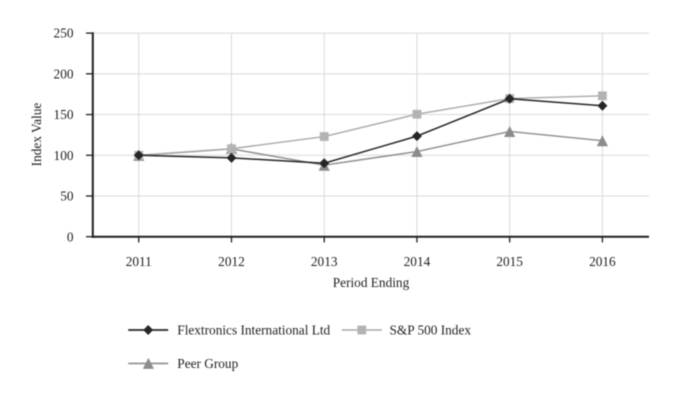 The width and height of the screenshot is (682, 405). Describe the element at coordinates (139, 261) in the screenshot. I see `svg-text: 2011` at that location.